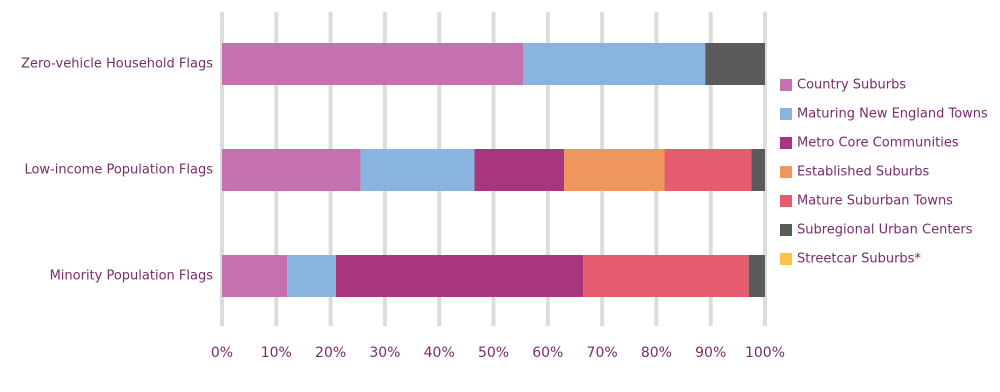  What do you see at coordinates (330, 353) in the screenshot?
I see `x-tick-label: 20%` at bounding box center [330, 353].